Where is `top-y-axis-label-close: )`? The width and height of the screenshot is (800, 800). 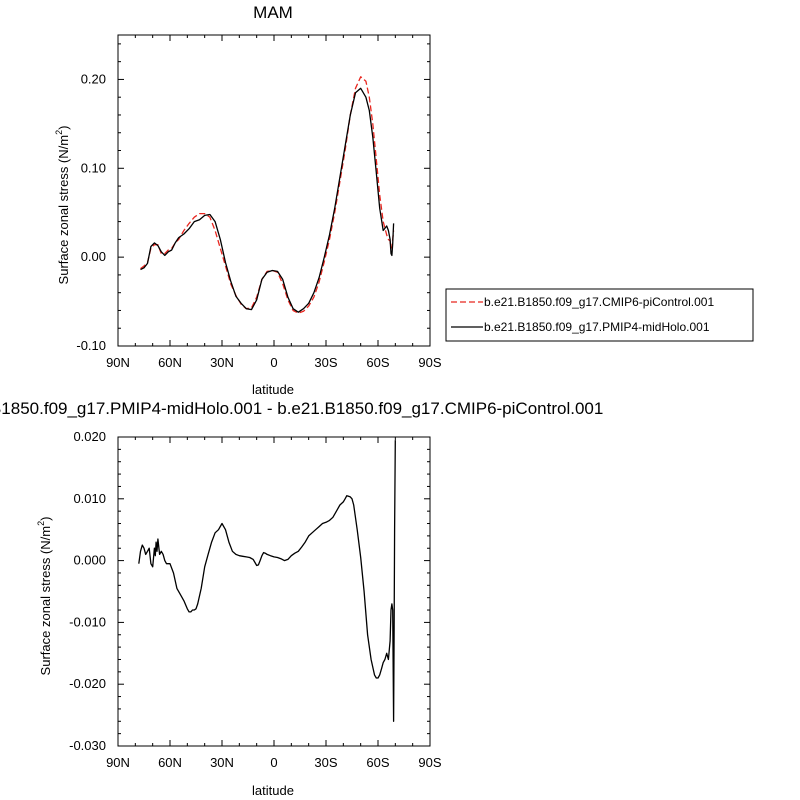
top-y-axis-label-close: ) is located at coordinates (63, 128).